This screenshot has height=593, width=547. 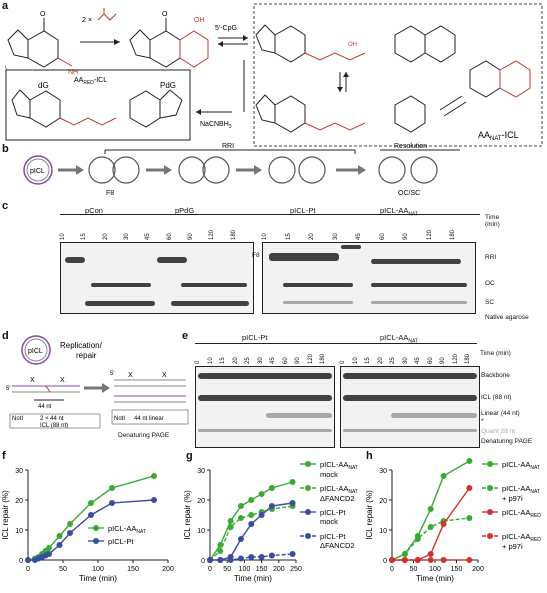 What do you see at coordinates (5, 6) in the screenshot?
I see `panel-label-a: a` at bounding box center [5, 6].